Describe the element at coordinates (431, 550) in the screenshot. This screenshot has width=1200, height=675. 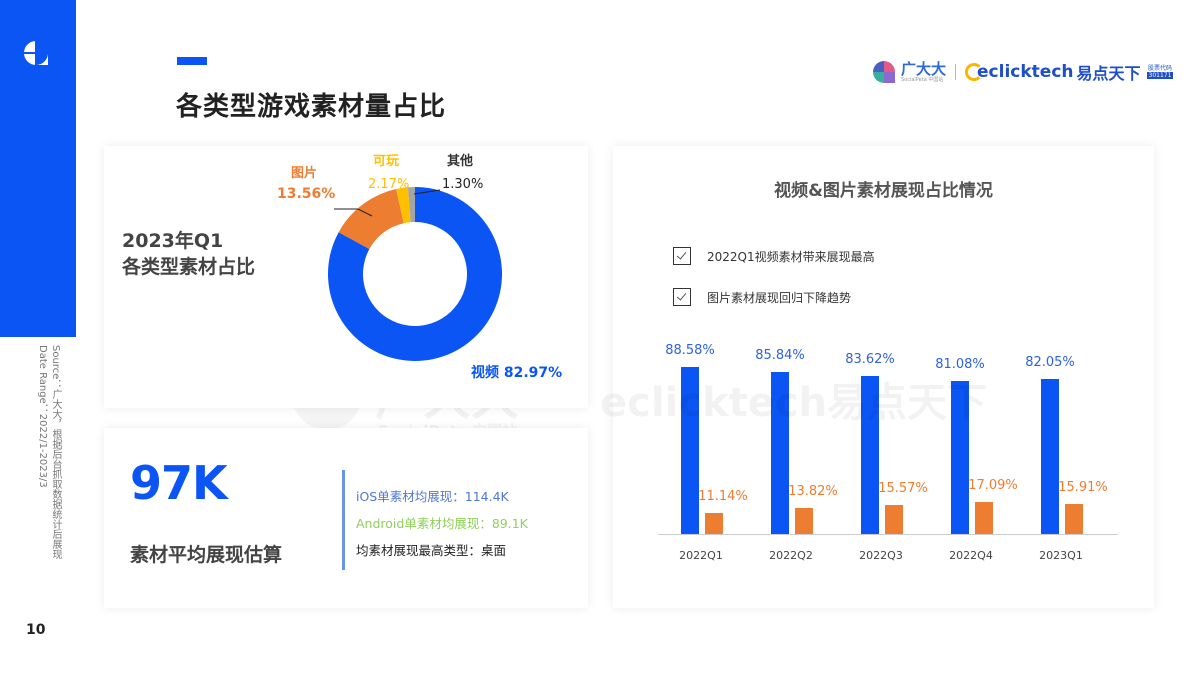
I see `top-type-line: 均素材展现最高类型：桌面` at that location.